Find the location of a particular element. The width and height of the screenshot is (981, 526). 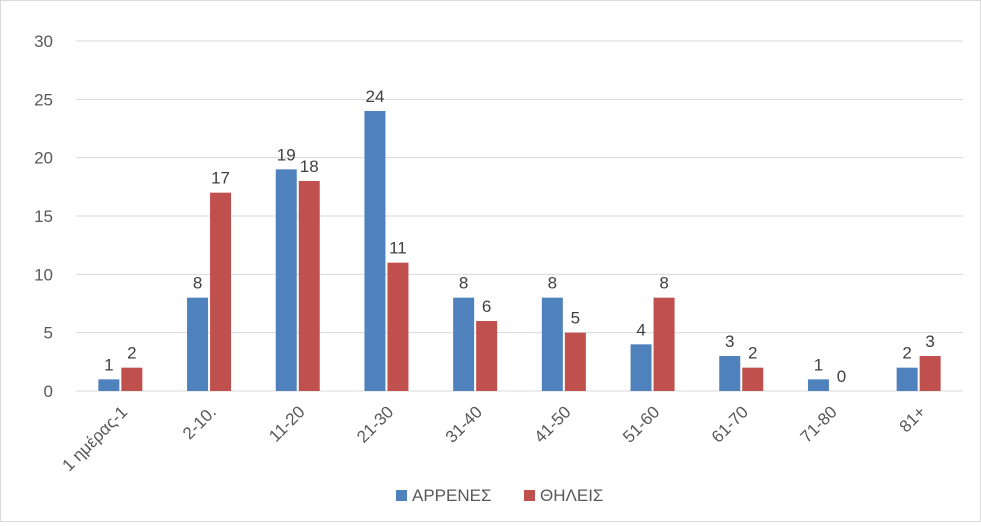

x-tick-label: 21-30 is located at coordinates (375, 424).